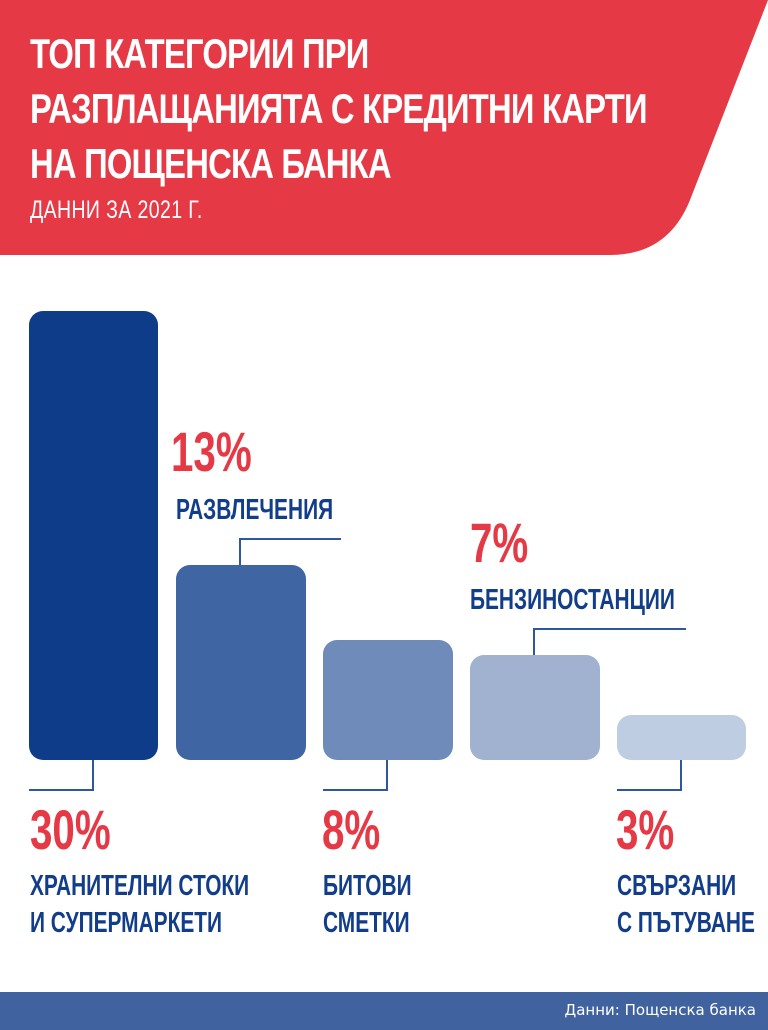  Describe the element at coordinates (572, 600) in the screenshot. I see `label-gas-stations: БЕНЗИНОСТАНЦИИ` at that location.